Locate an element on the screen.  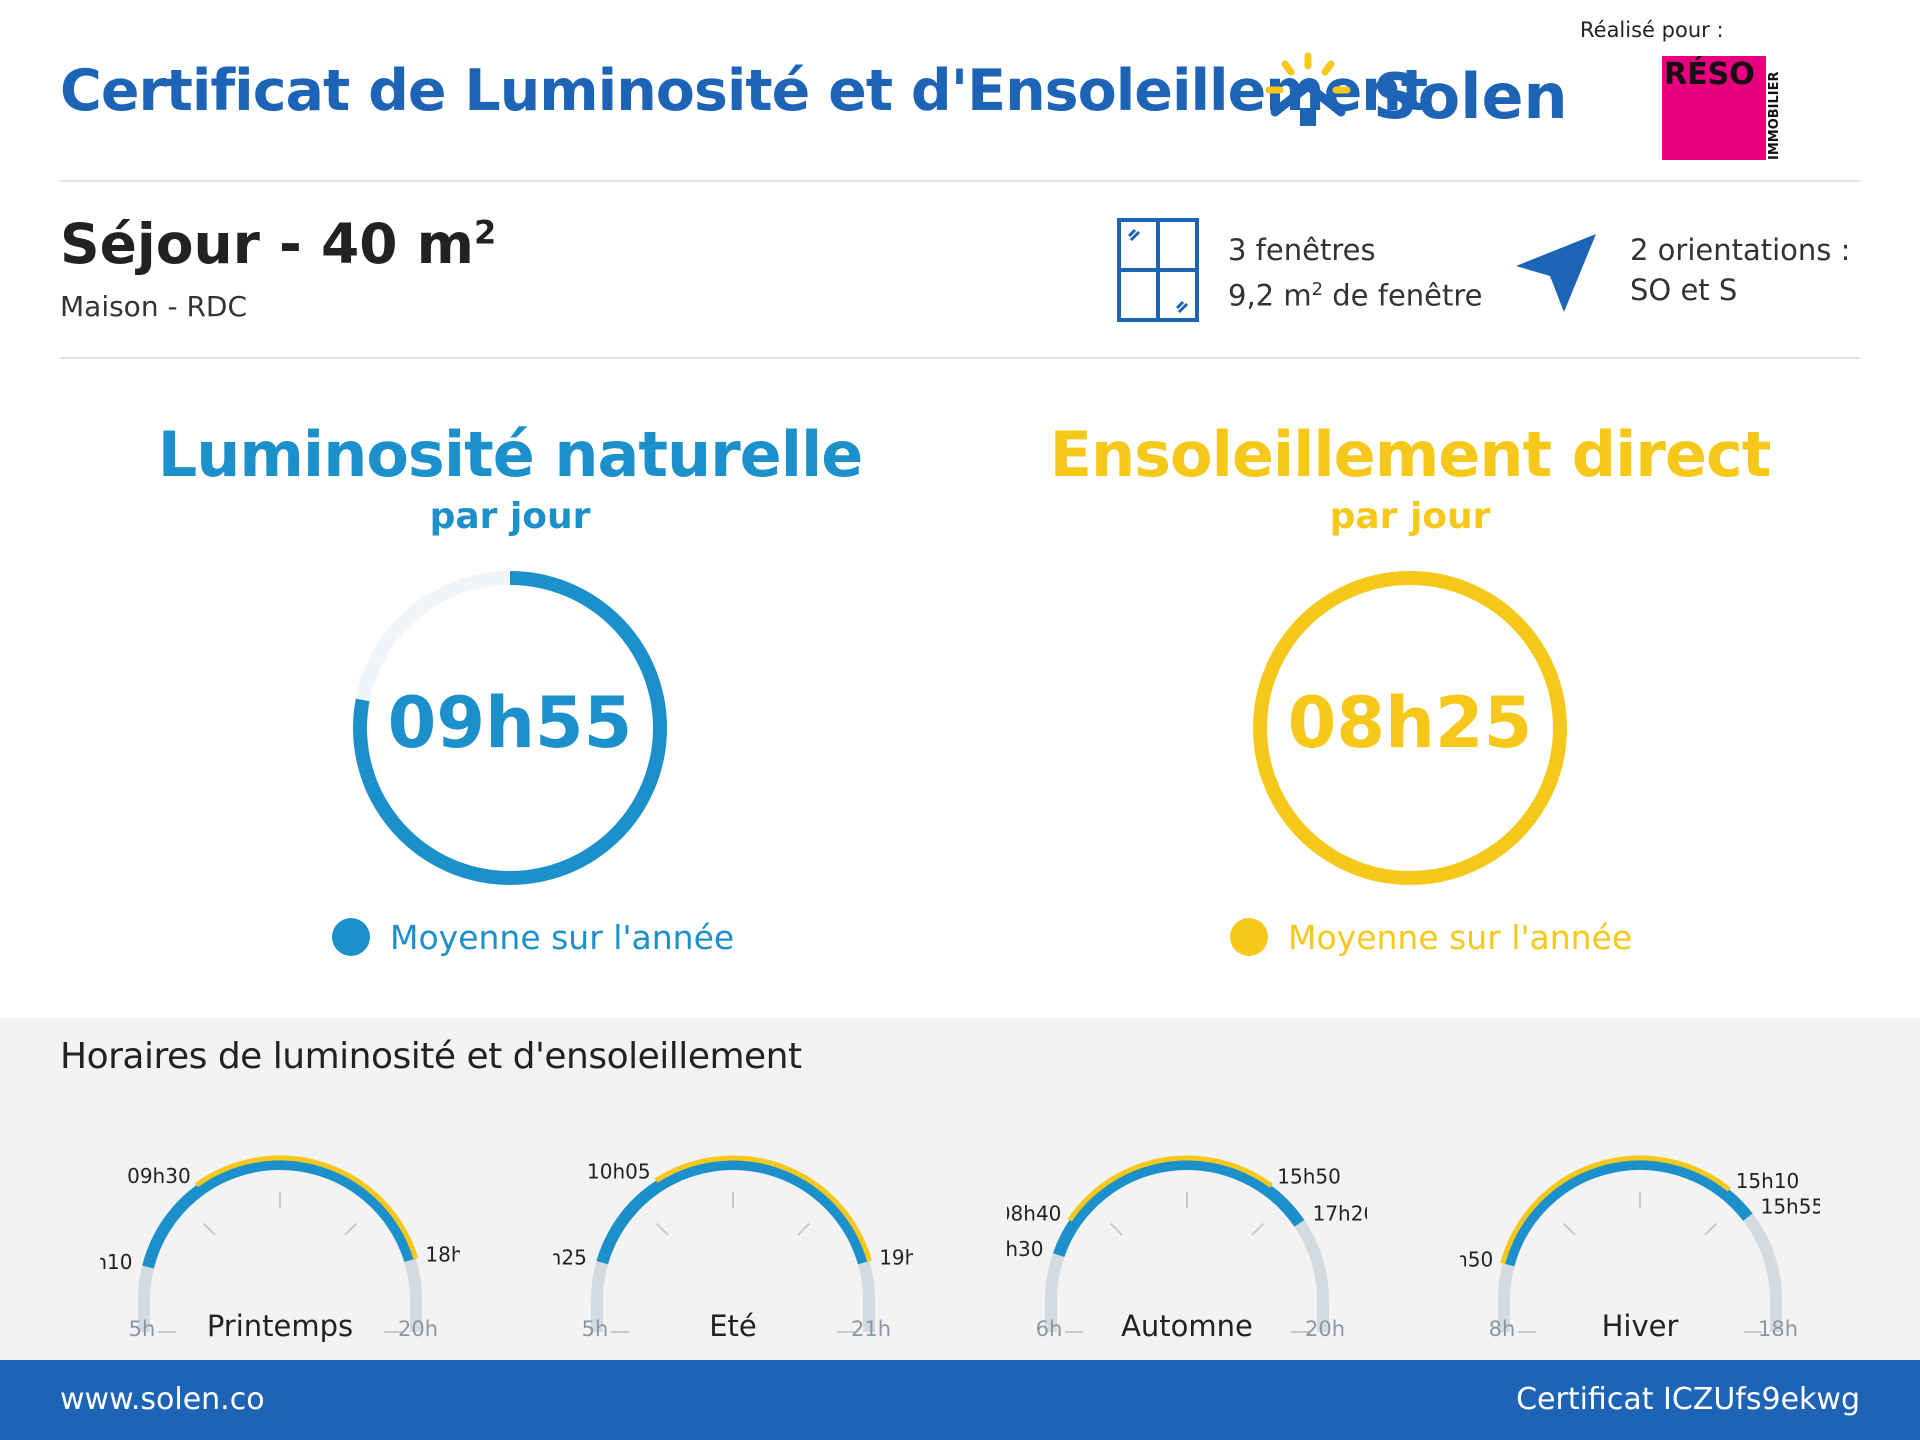
luminosity-ring is located at coordinates (510, 730).